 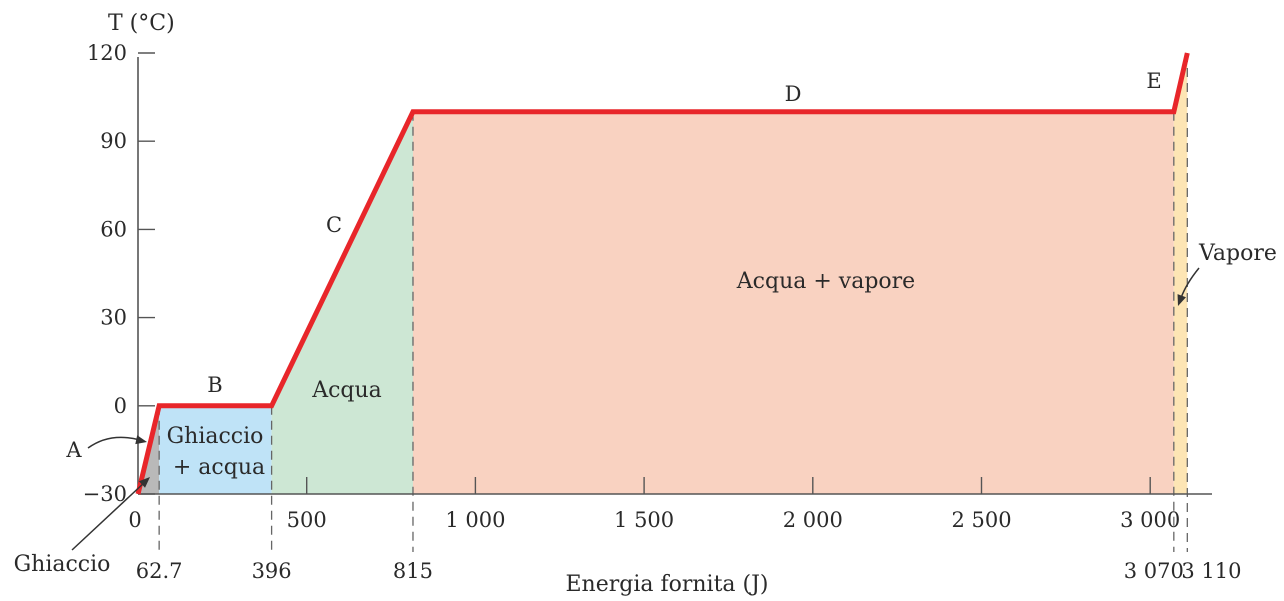 What do you see at coordinates (114, 442) in the screenshot?
I see `pointer-a-line` at bounding box center [114, 442].